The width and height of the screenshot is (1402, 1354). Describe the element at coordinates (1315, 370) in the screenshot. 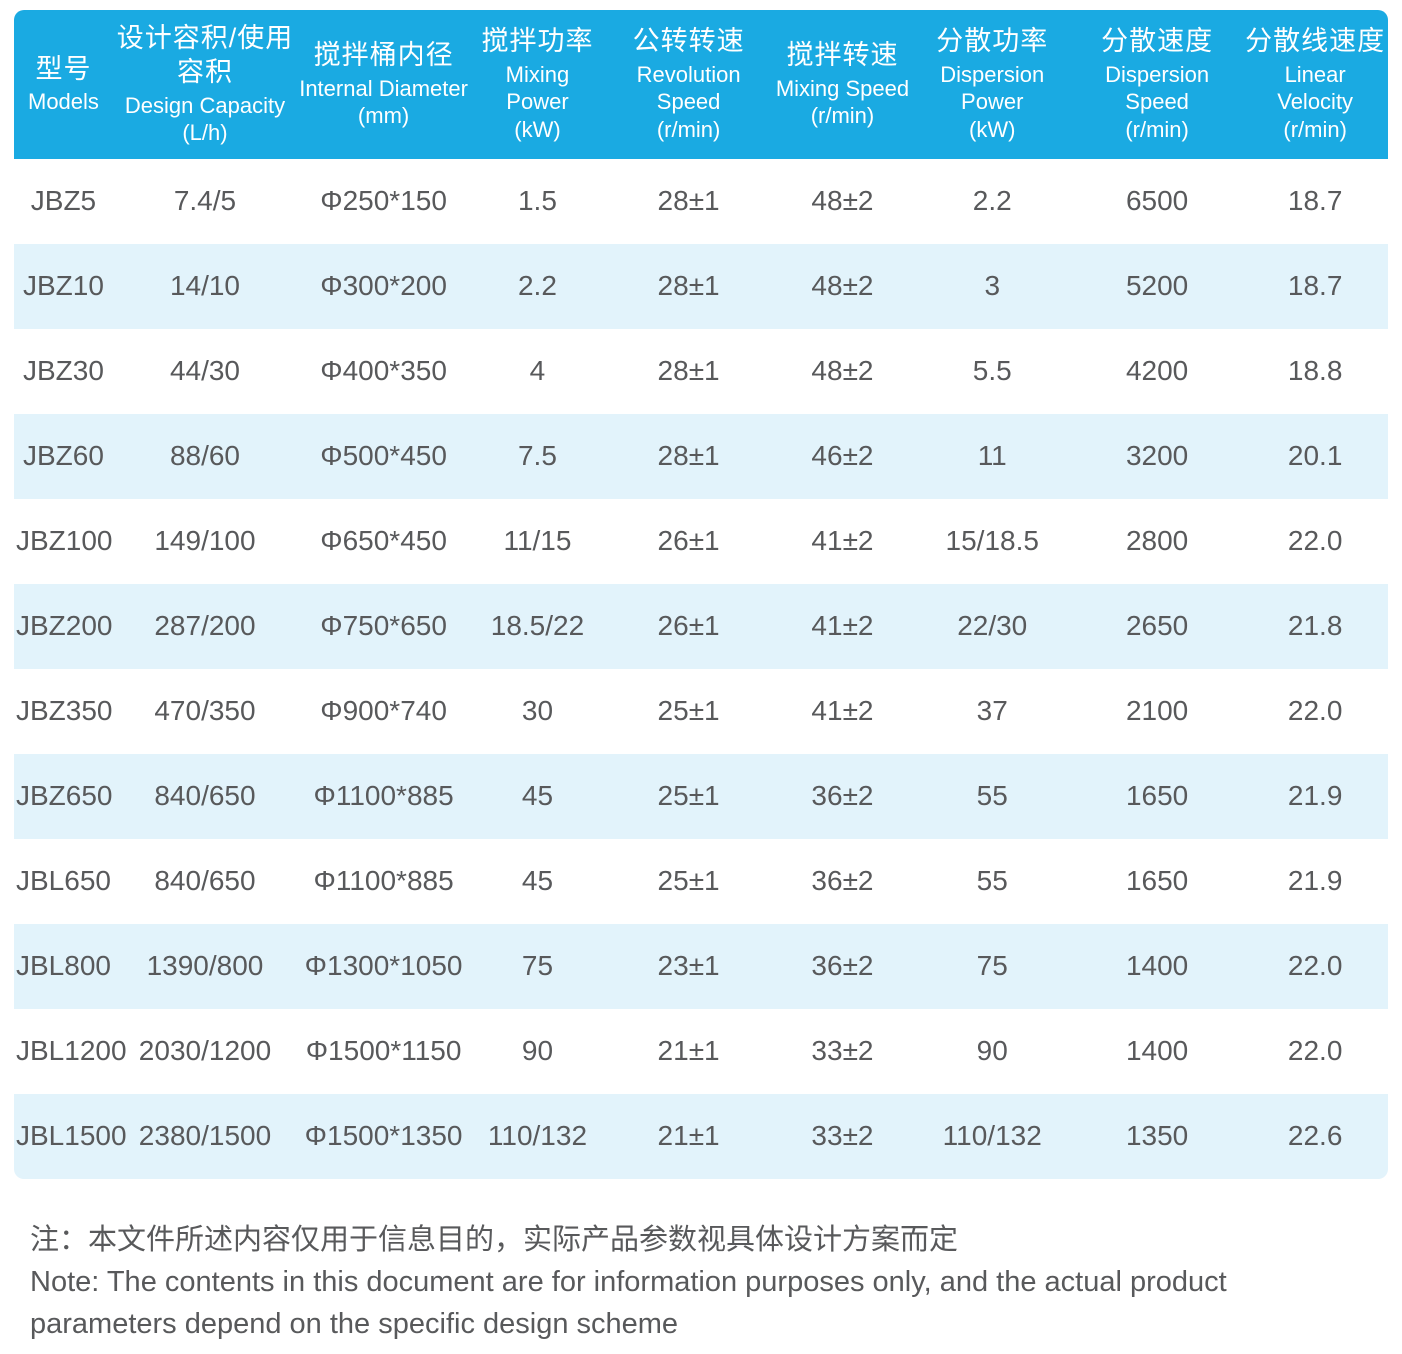

I see `value-cell: 18.8` at that location.